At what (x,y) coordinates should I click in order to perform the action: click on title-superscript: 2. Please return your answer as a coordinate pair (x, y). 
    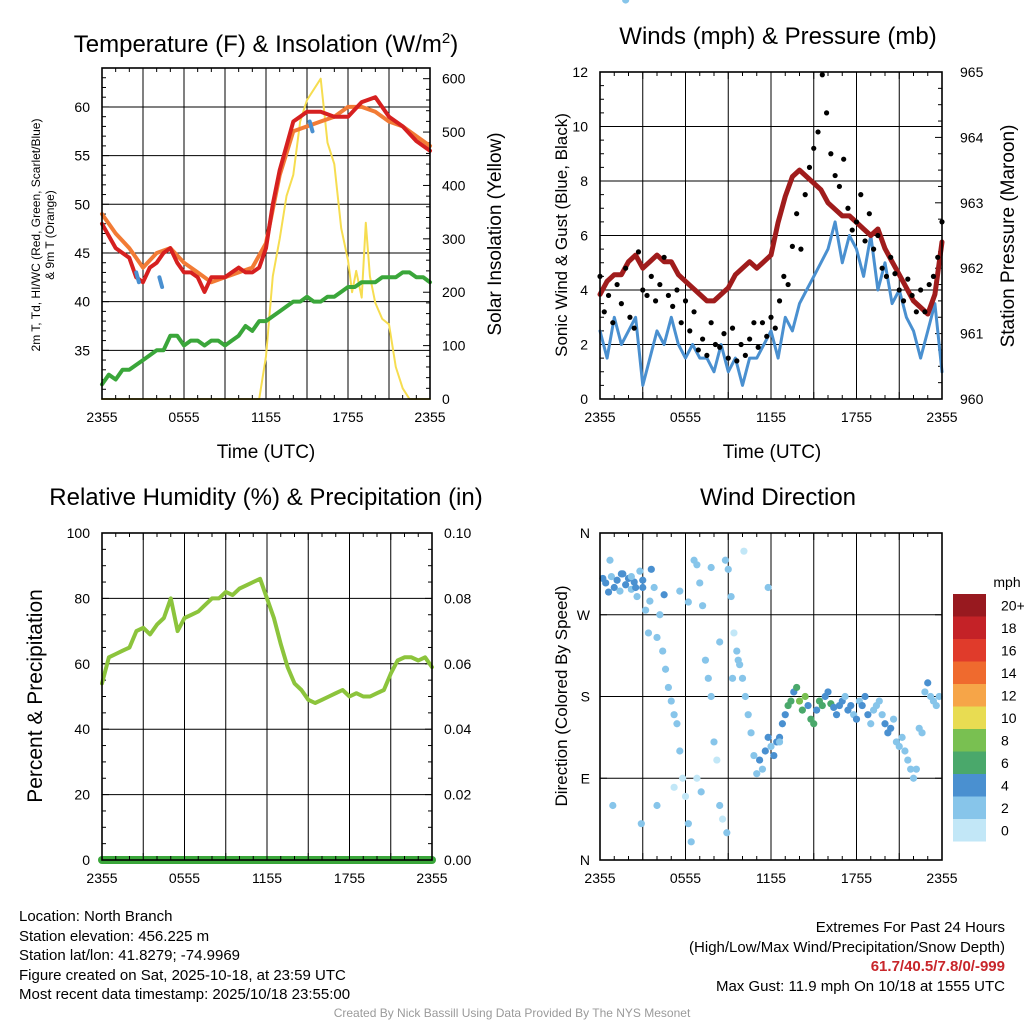
    Looking at the image, I should click on (446, 38).